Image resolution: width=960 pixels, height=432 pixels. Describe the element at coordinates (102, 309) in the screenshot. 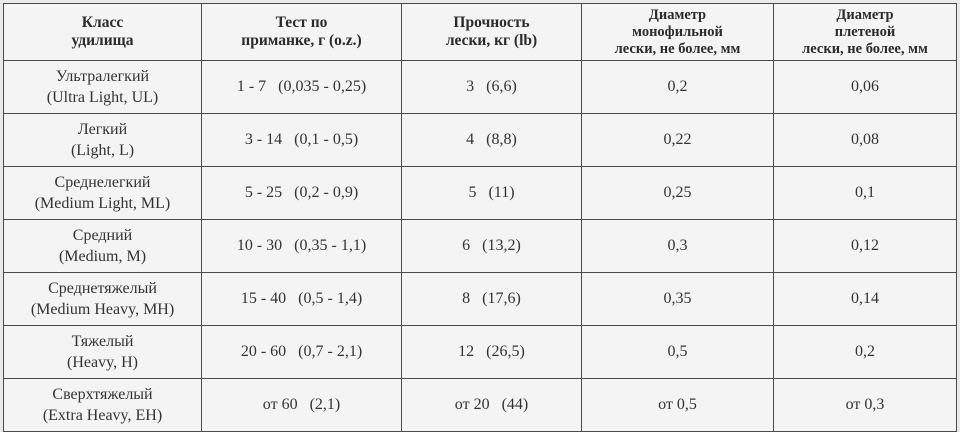

I see `rod-class-en: (Medium Heavy, MH)` at that location.